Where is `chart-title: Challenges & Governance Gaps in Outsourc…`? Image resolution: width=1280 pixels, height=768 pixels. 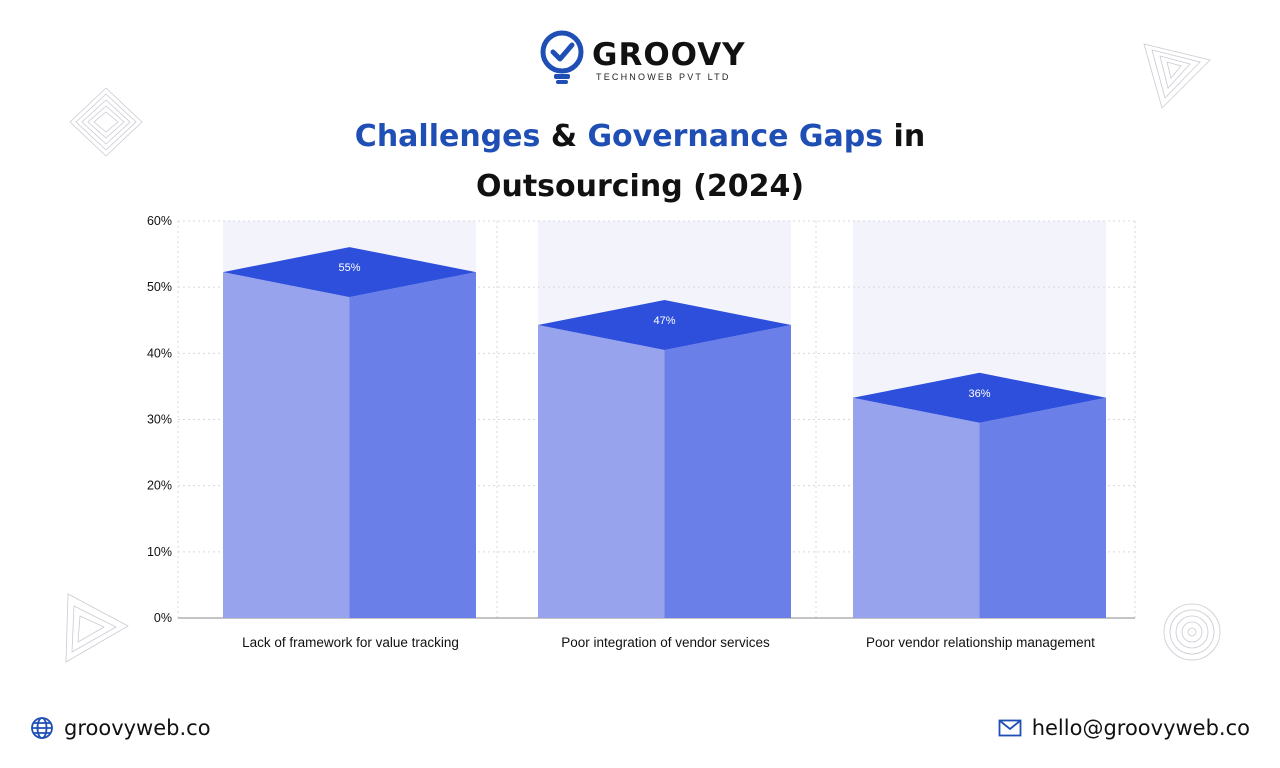
chart-title: Challenges & Governance Gaps in Outsourc… is located at coordinates (640, 162).